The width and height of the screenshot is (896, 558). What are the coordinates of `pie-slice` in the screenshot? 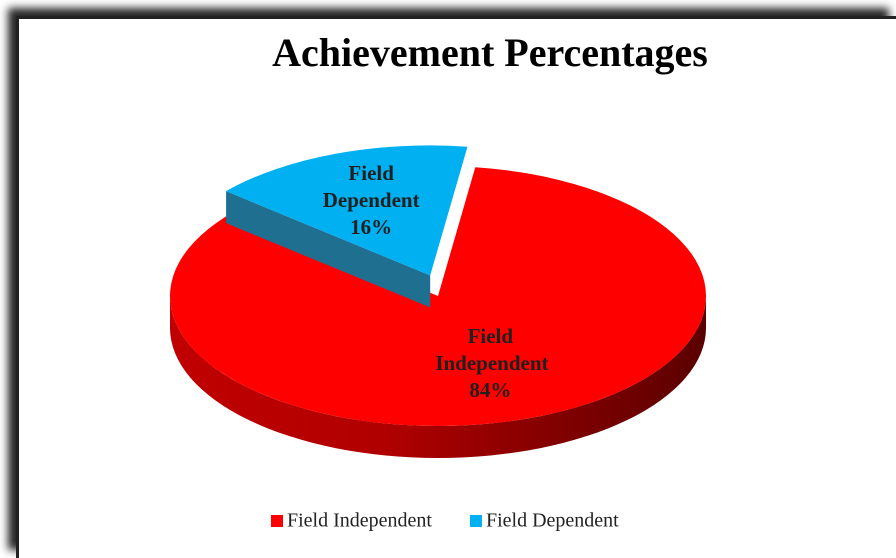 It's located at (347, 210).